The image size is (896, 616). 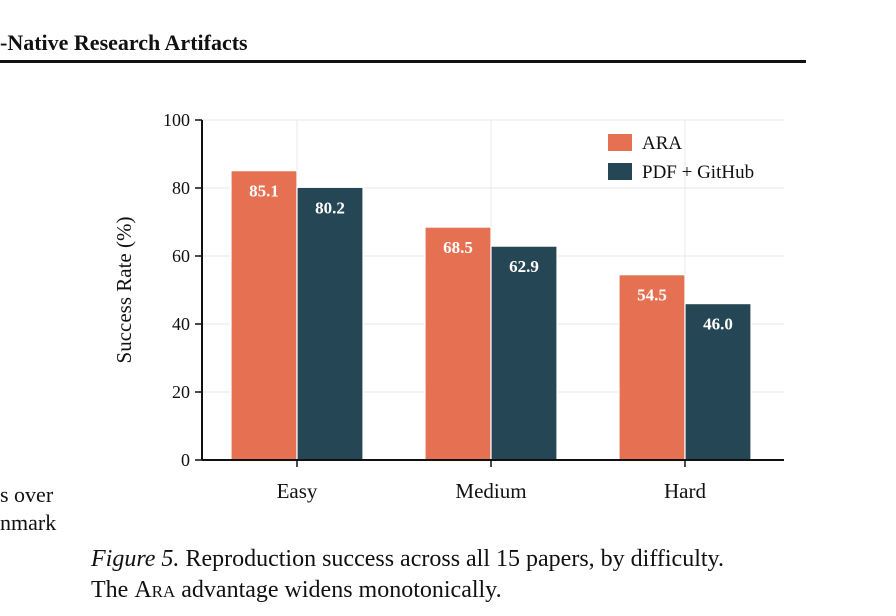 What do you see at coordinates (297, 491) in the screenshot?
I see `x-tick-label: Easy` at bounding box center [297, 491].